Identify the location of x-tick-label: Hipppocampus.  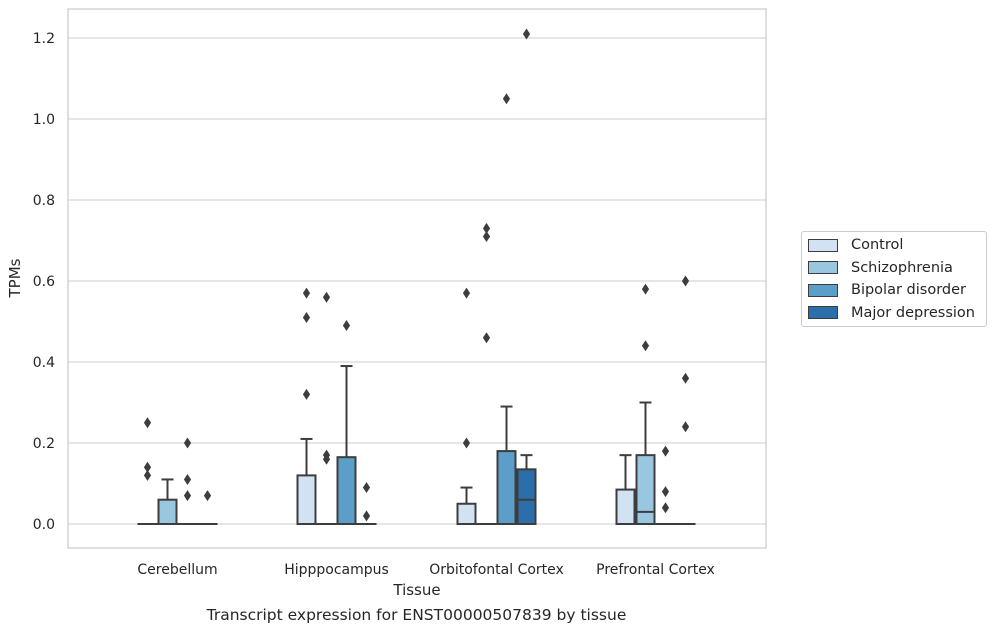
(336, 570).